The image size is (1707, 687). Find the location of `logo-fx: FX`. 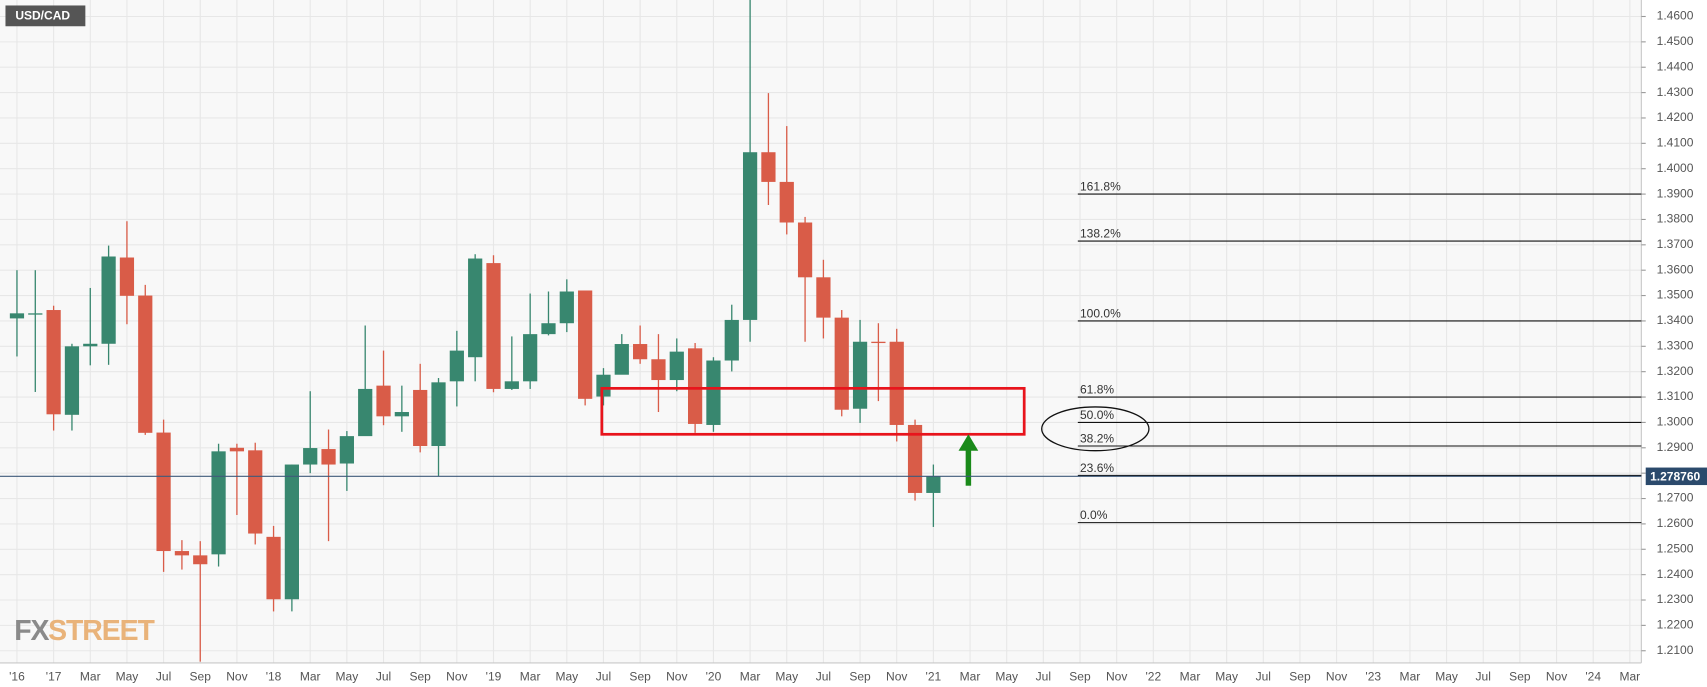

logo-fx: FX is located at coordinates (31, 631).